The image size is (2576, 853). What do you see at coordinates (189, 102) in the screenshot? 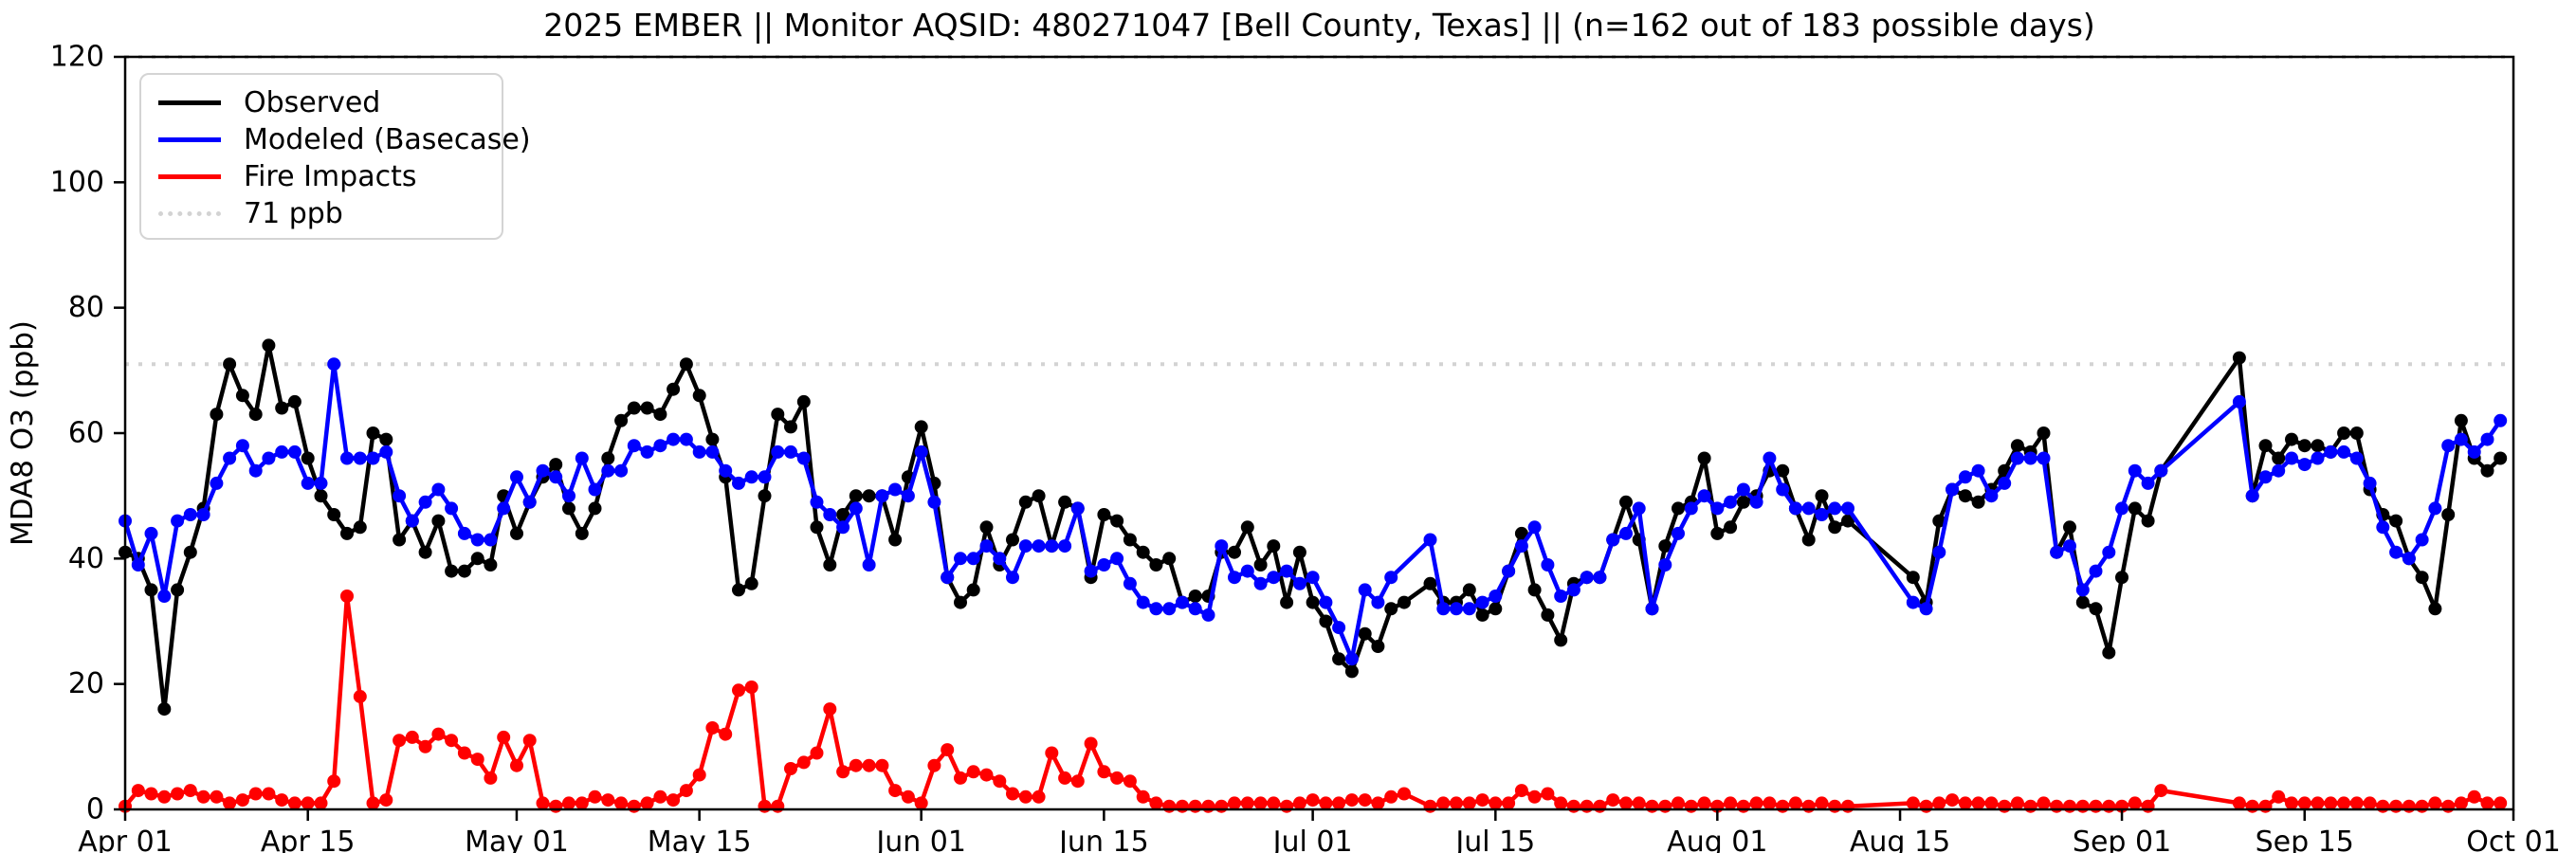
I see `observed-line-icon` at bounding box center [189, 102].